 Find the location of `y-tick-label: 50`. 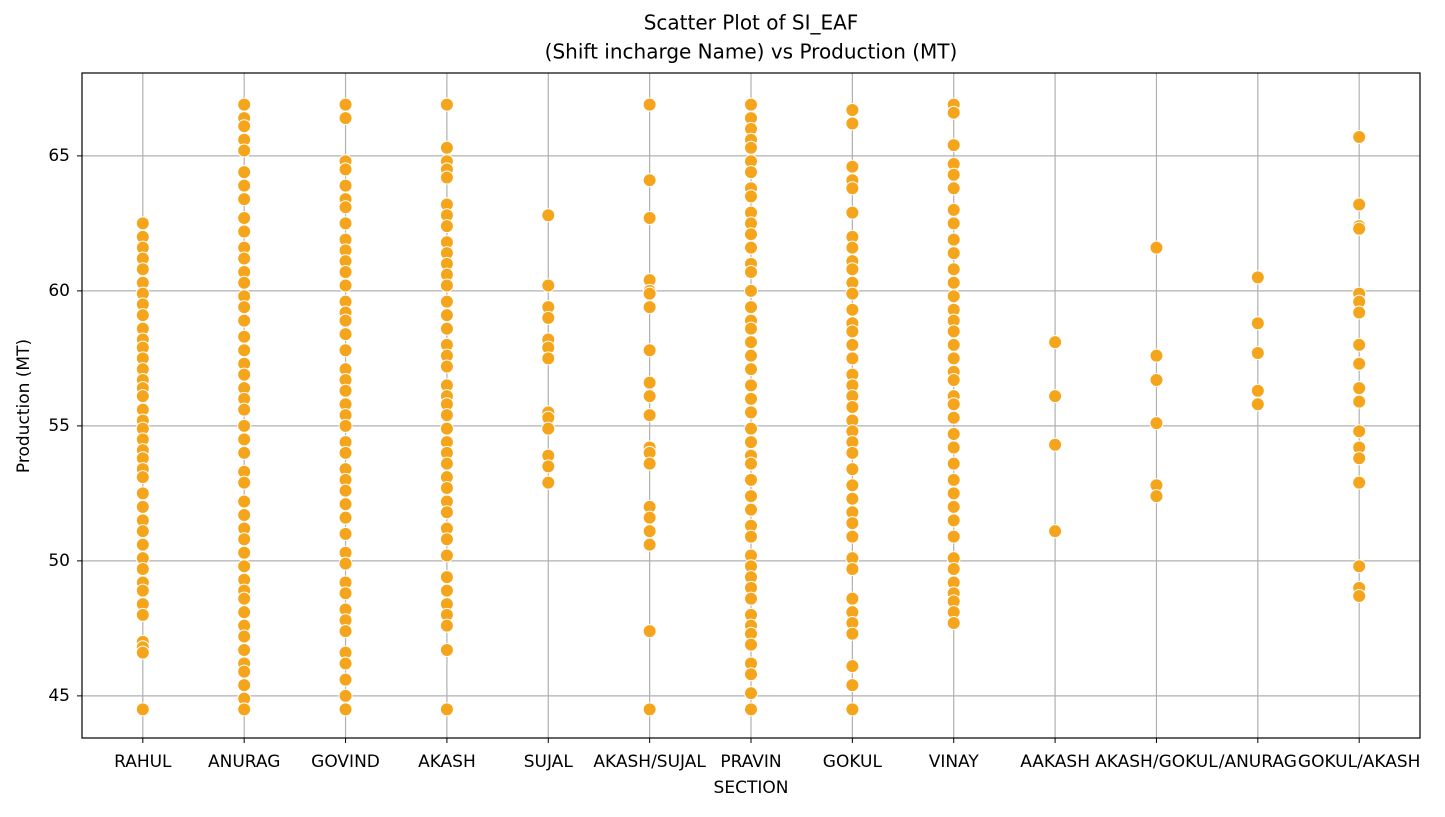

y-tick-label: 50 is located at coordinates (59, 561).